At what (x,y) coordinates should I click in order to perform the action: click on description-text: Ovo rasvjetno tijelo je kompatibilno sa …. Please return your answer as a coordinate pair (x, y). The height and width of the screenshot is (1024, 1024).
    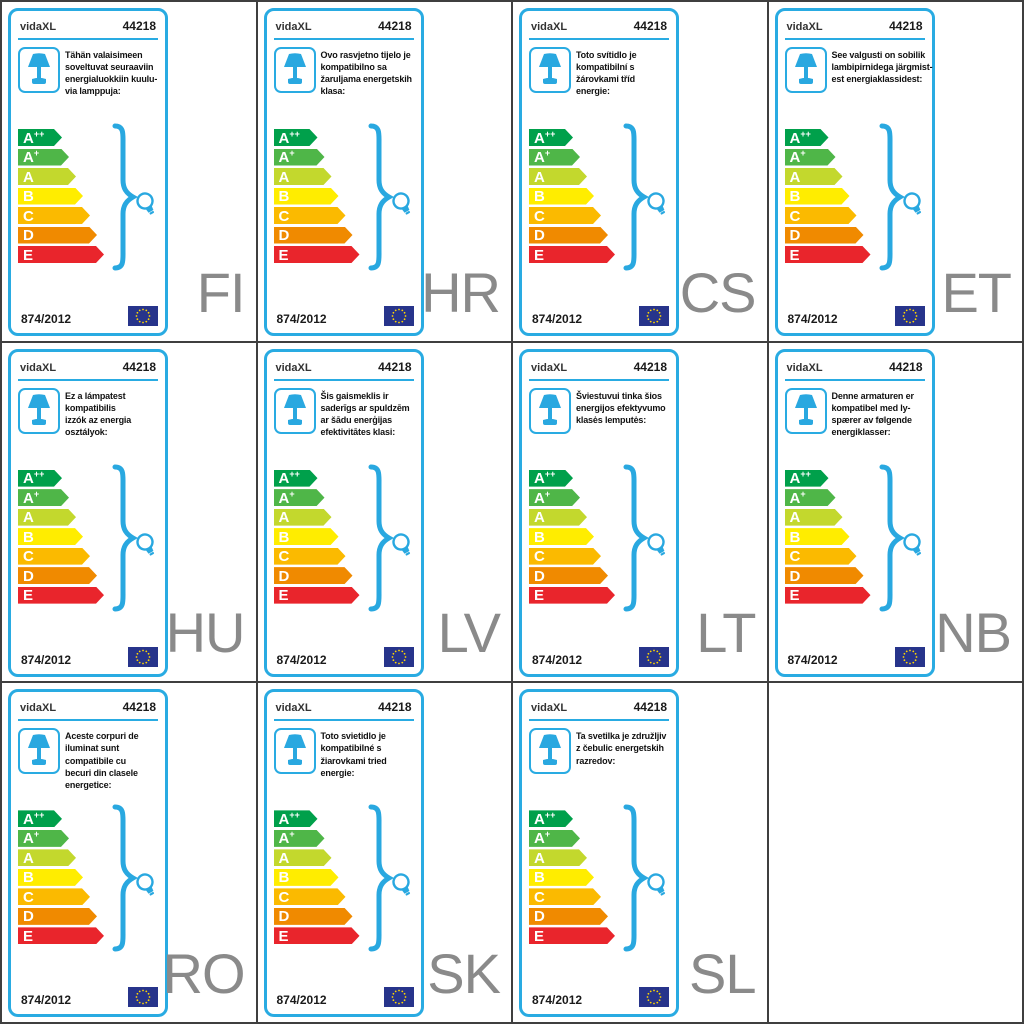
    Looking at the image, I should click on (366, 73).